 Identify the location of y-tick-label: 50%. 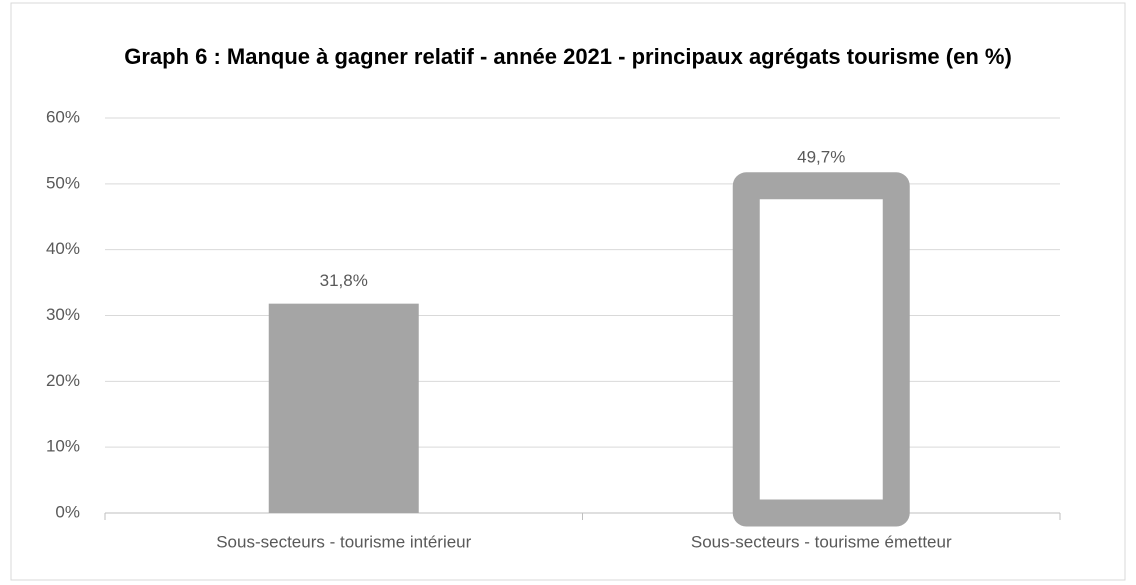
(63, 182).